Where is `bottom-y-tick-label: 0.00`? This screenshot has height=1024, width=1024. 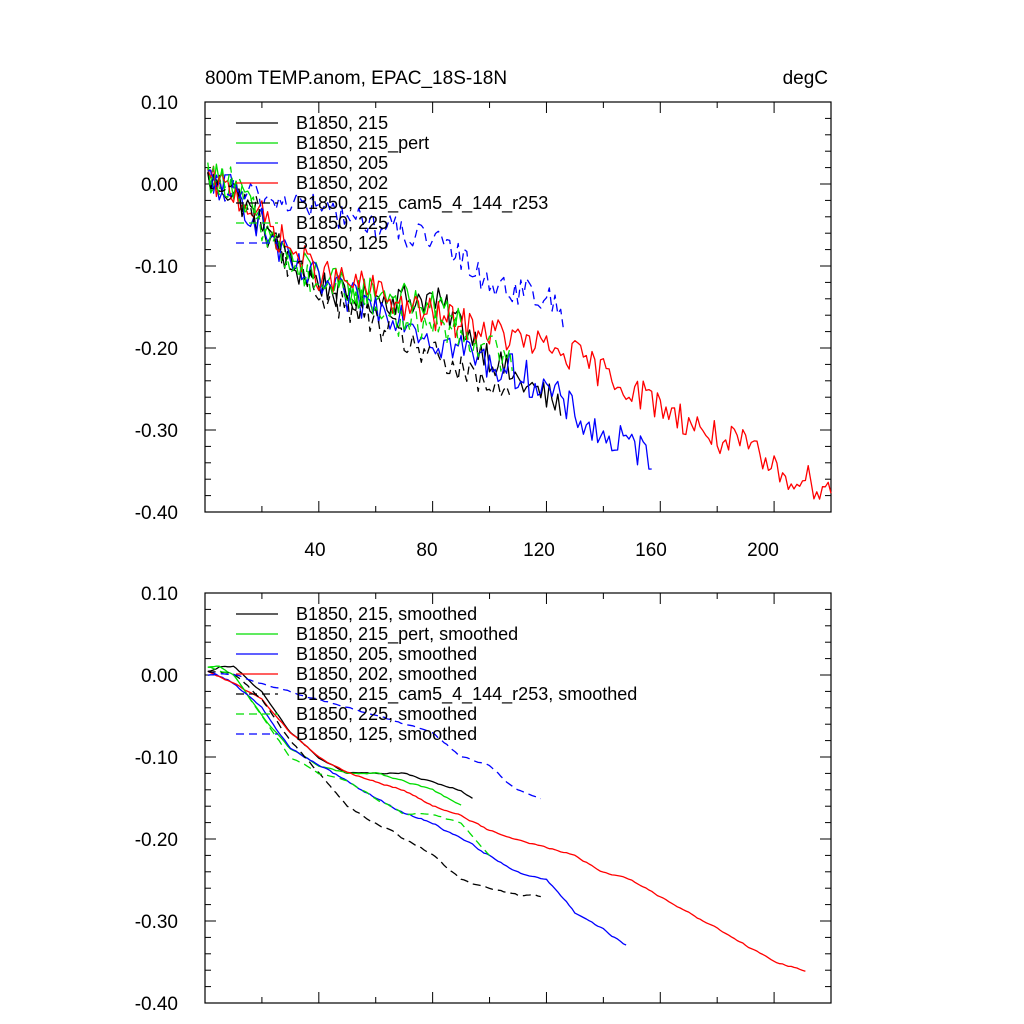 bottom-y-tick-label: 0.00 is located at coordinates (159, 676).